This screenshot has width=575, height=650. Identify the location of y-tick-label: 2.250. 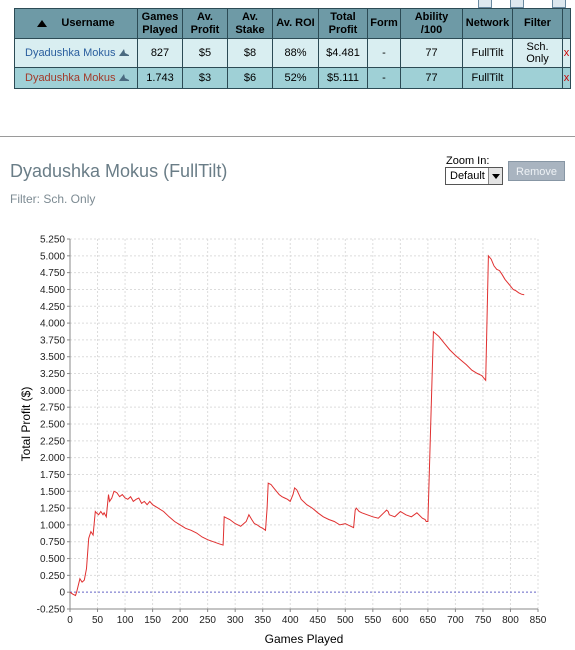
(52, 441).